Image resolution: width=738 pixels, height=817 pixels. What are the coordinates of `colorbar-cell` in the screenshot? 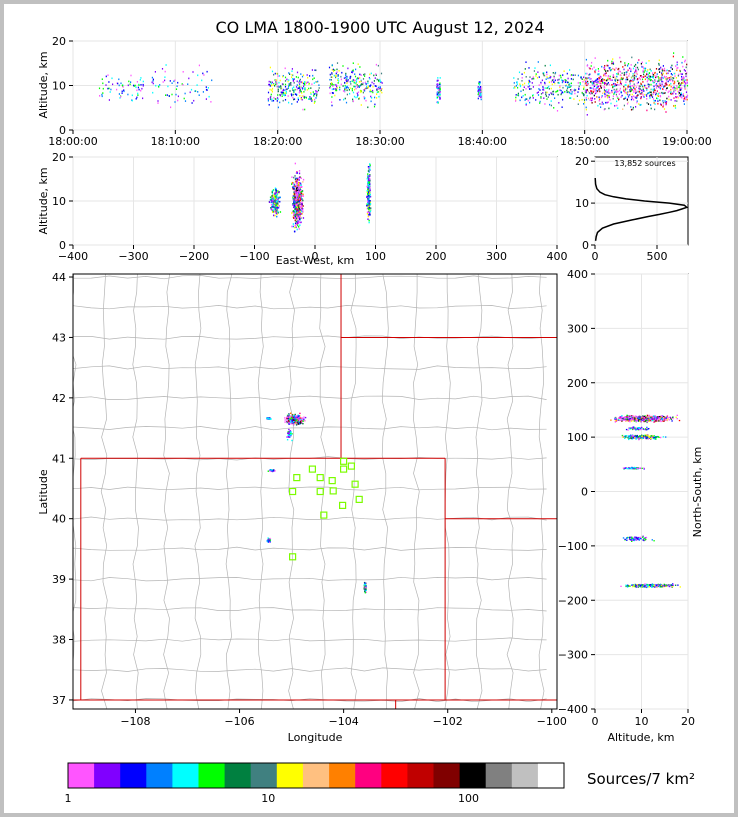 It's located at (185, 775).